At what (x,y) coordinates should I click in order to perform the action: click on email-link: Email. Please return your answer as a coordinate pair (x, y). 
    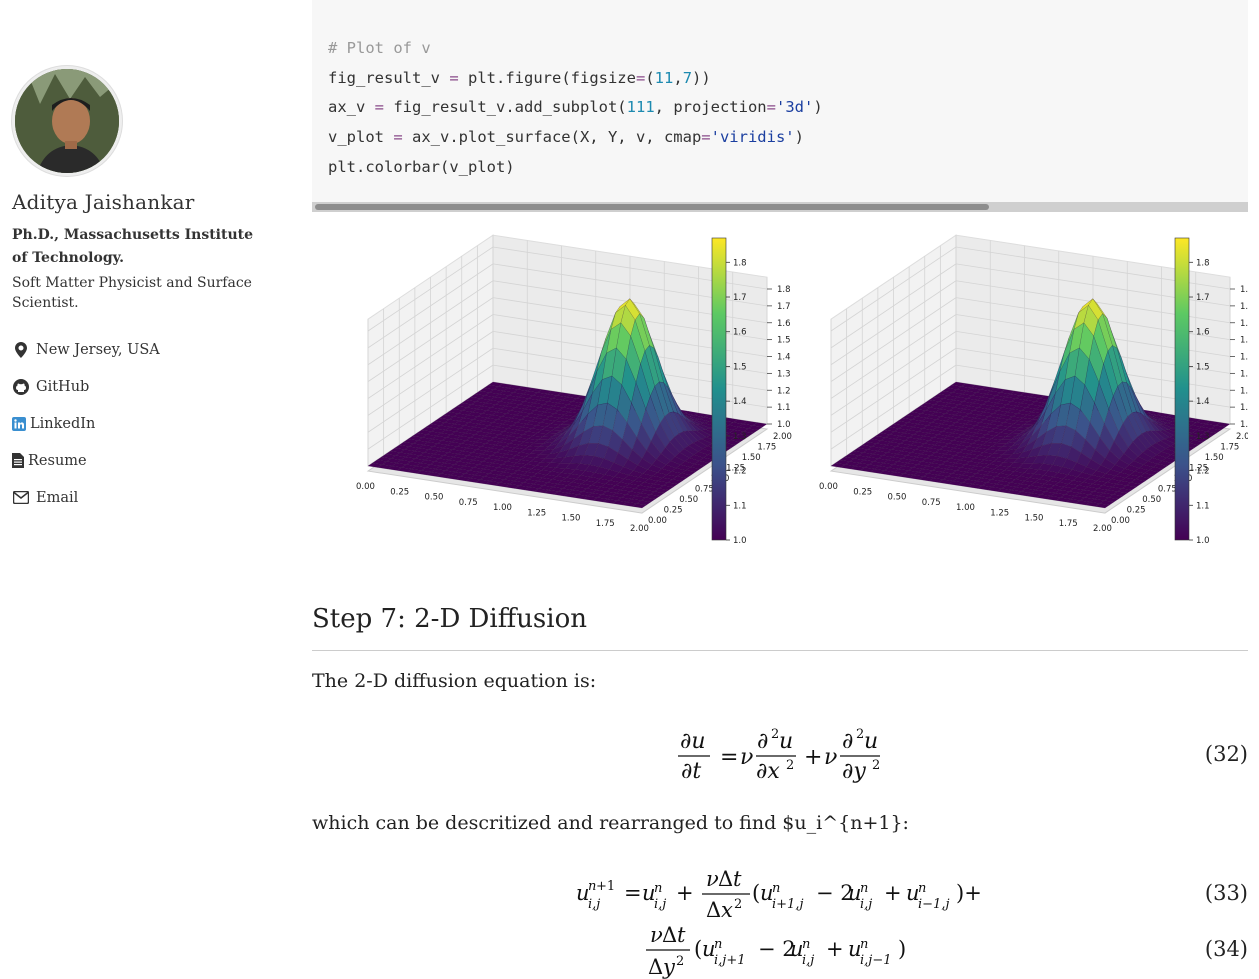
    Looking at the image, I should click on (157, 497).